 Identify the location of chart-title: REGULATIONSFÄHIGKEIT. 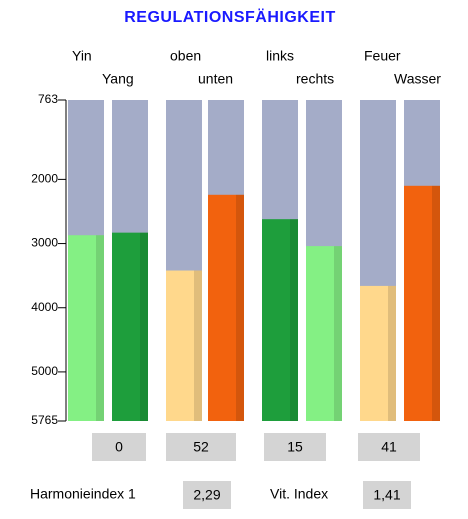
(229, 17).